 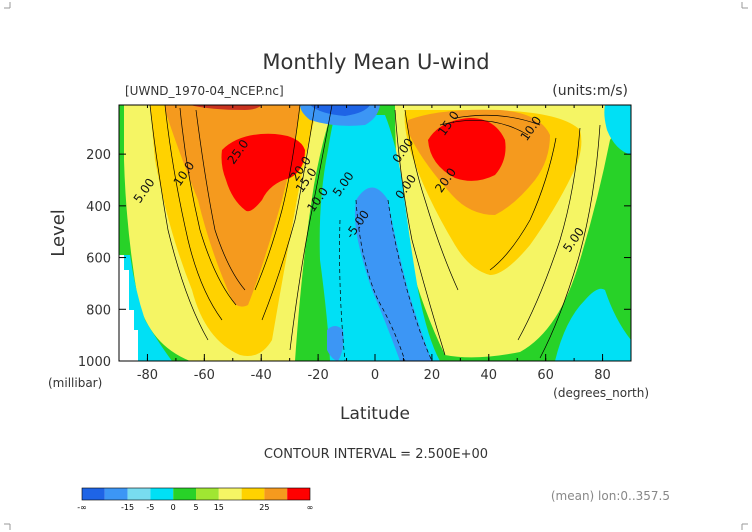 I want to click on x-tick-label: -40, so click(x=261, y=375).